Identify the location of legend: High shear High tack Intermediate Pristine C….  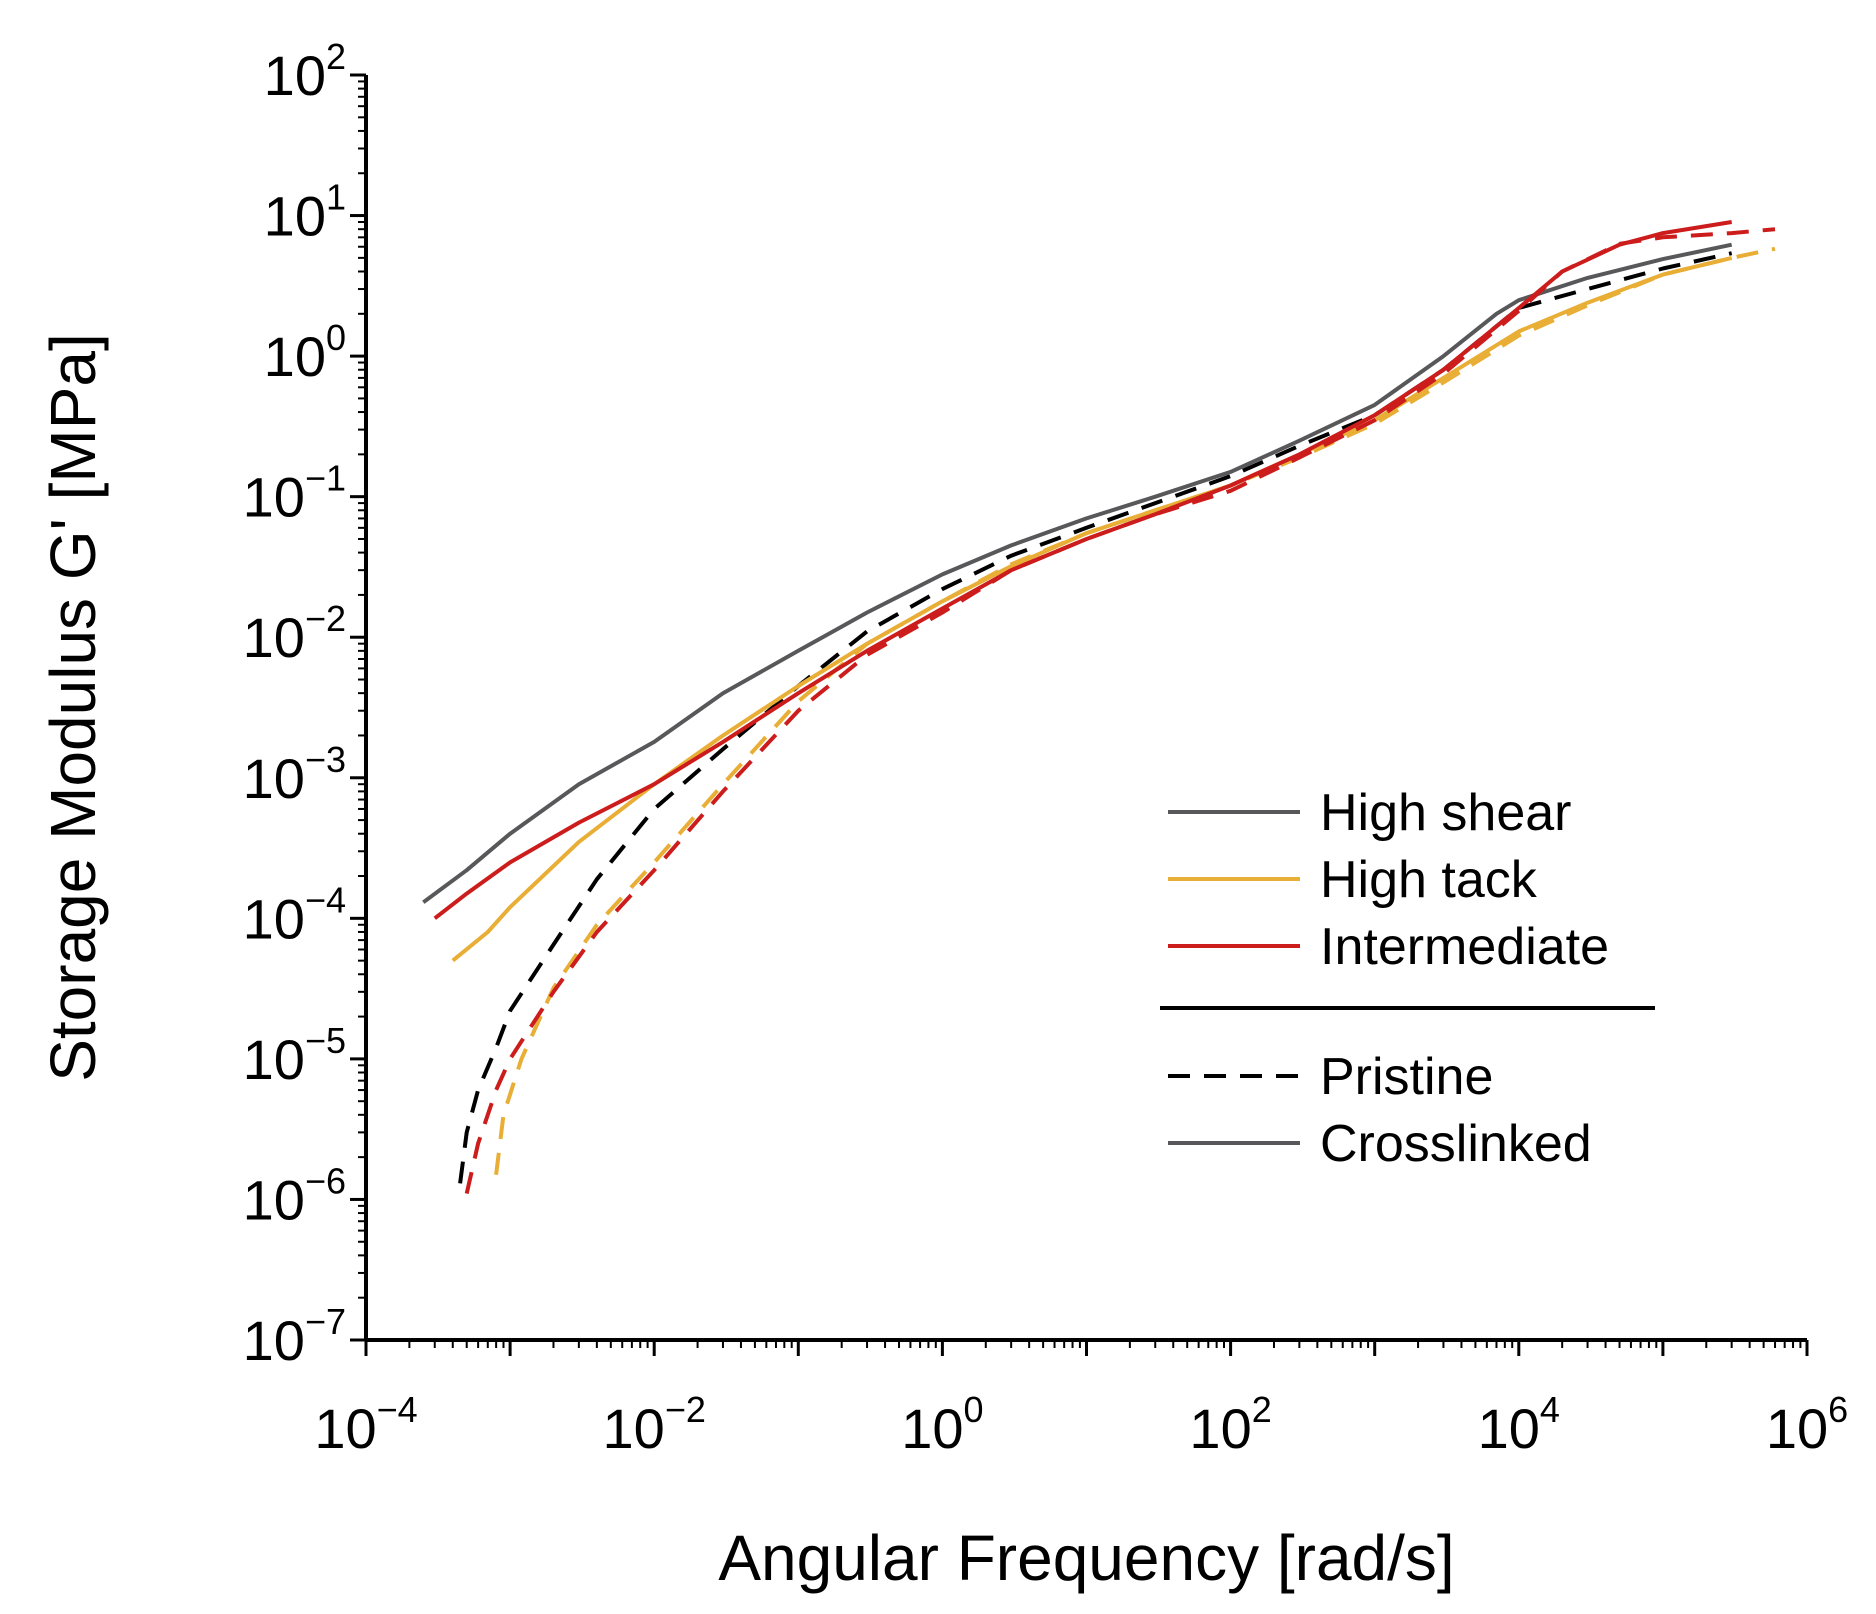
(1407, 978).